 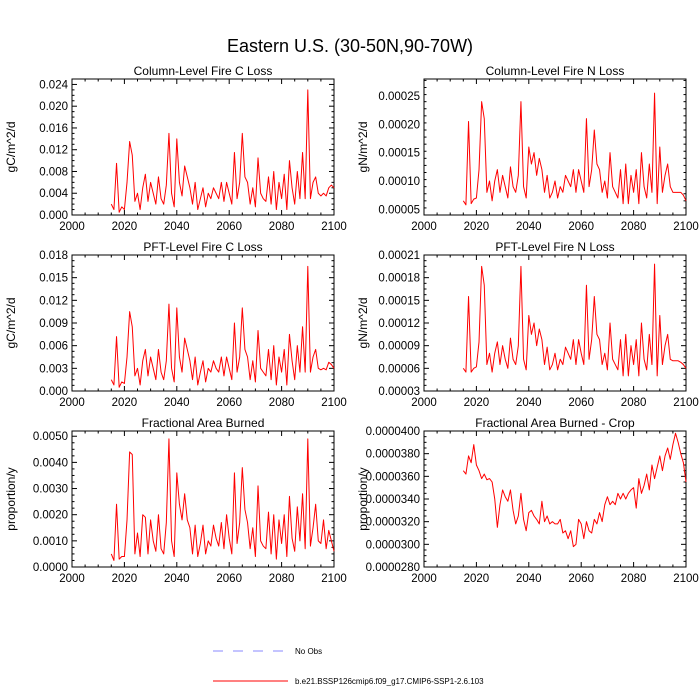 I want to click on panel-title: Column-Level Fire N Loss, so click(x=555, y=71).